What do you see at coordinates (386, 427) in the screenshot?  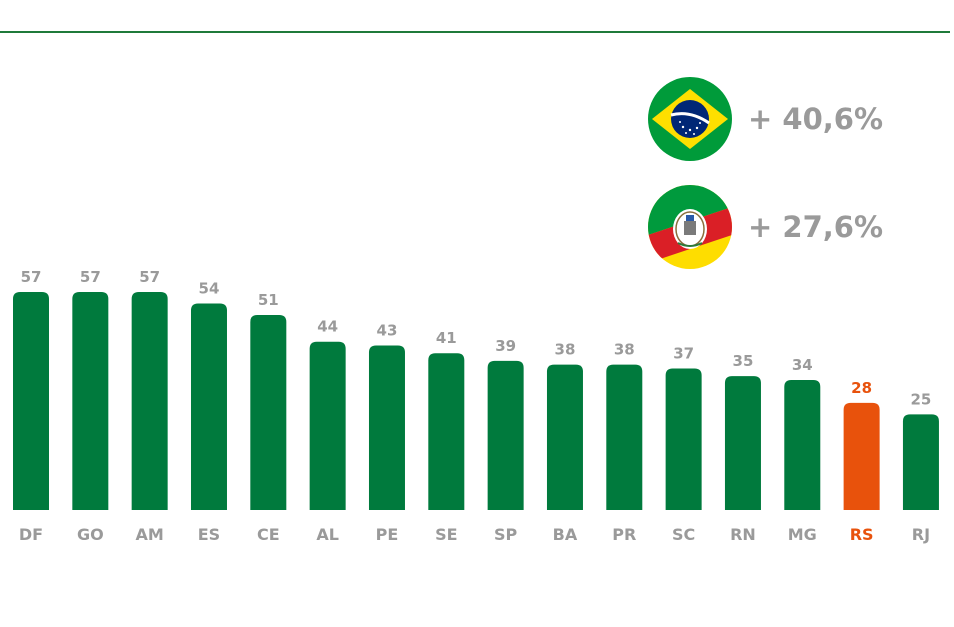 I see `bar-pe` at bounding box center [386, 427].